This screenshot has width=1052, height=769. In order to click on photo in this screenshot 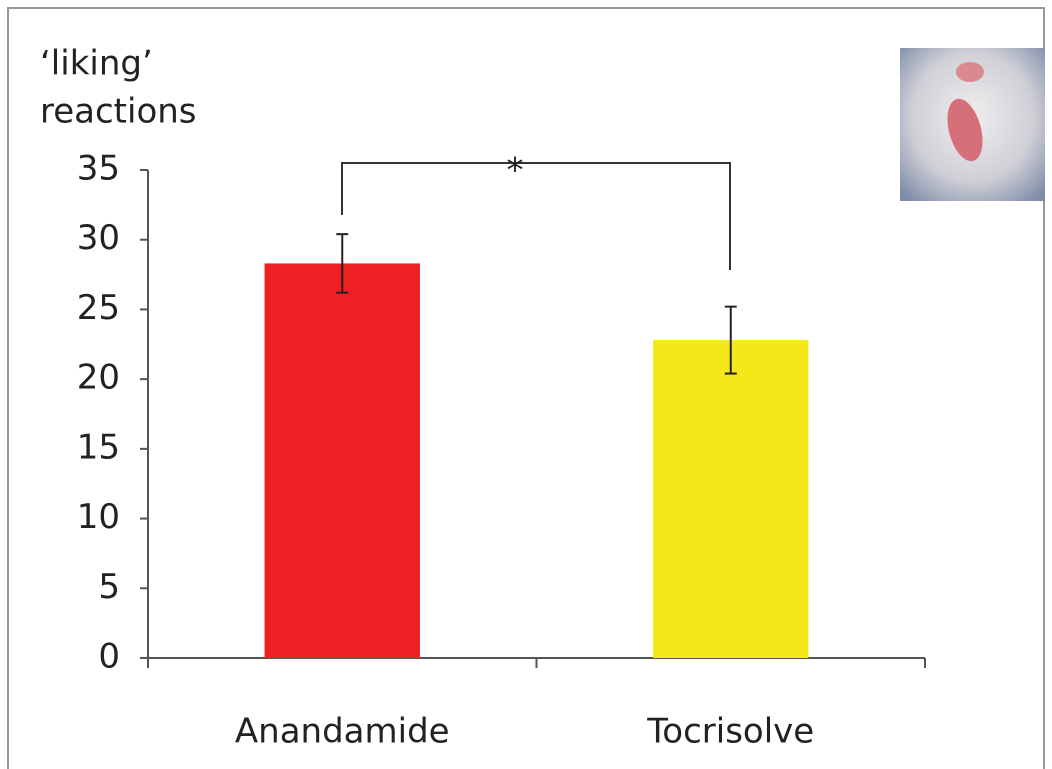, I will do `click(972, 124)`.